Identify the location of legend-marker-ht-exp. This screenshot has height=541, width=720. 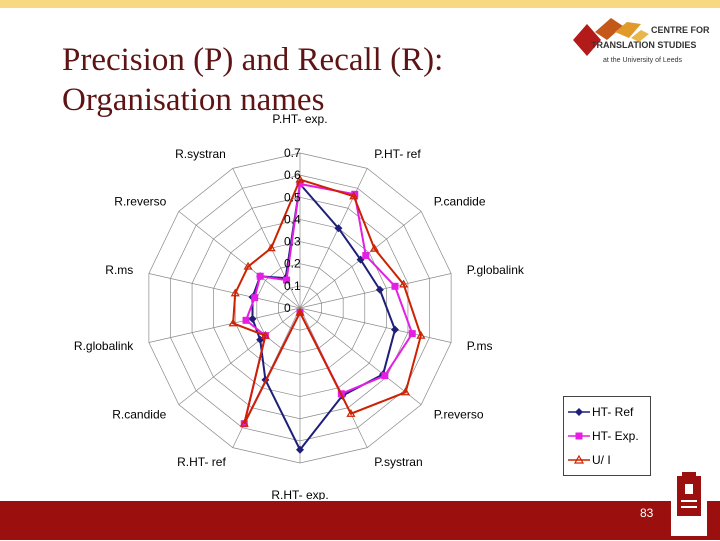
(579, 436).